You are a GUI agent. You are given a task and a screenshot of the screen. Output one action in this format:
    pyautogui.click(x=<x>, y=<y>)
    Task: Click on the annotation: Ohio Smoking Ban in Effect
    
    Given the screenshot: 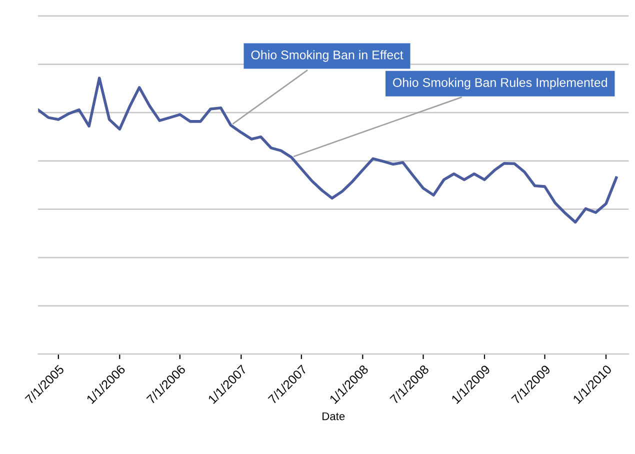 What is the action you would take?
    pyautogui.click(x=327, y=56)
    